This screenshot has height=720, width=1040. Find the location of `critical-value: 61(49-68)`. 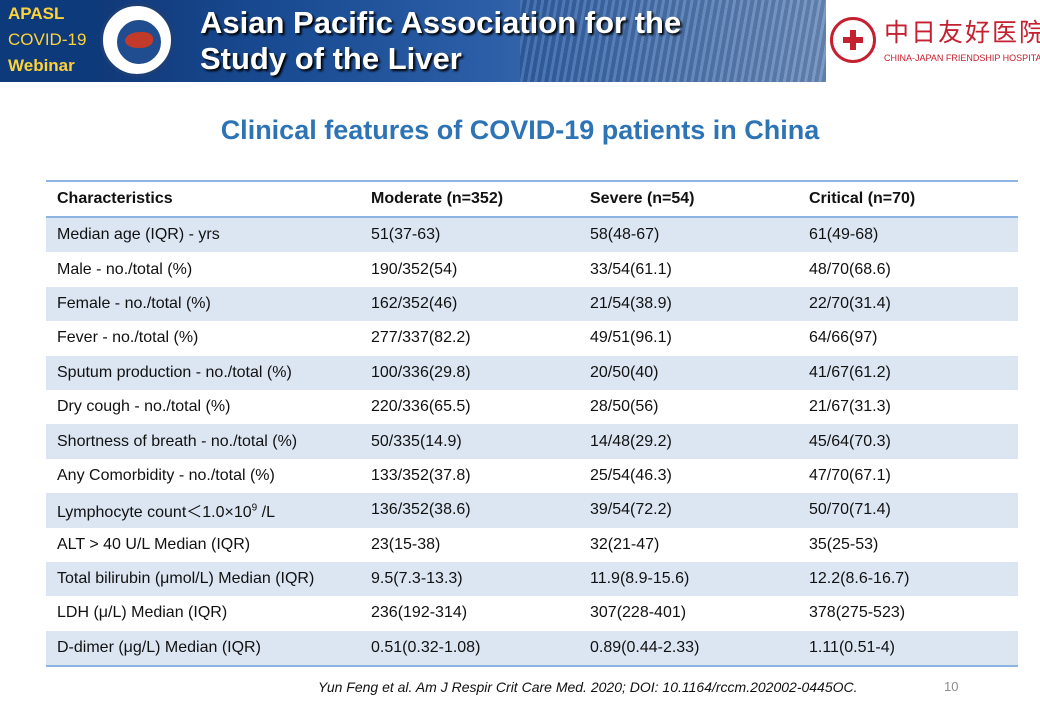

critical-value: 61(49-68) is located at coordinates (908, 235).